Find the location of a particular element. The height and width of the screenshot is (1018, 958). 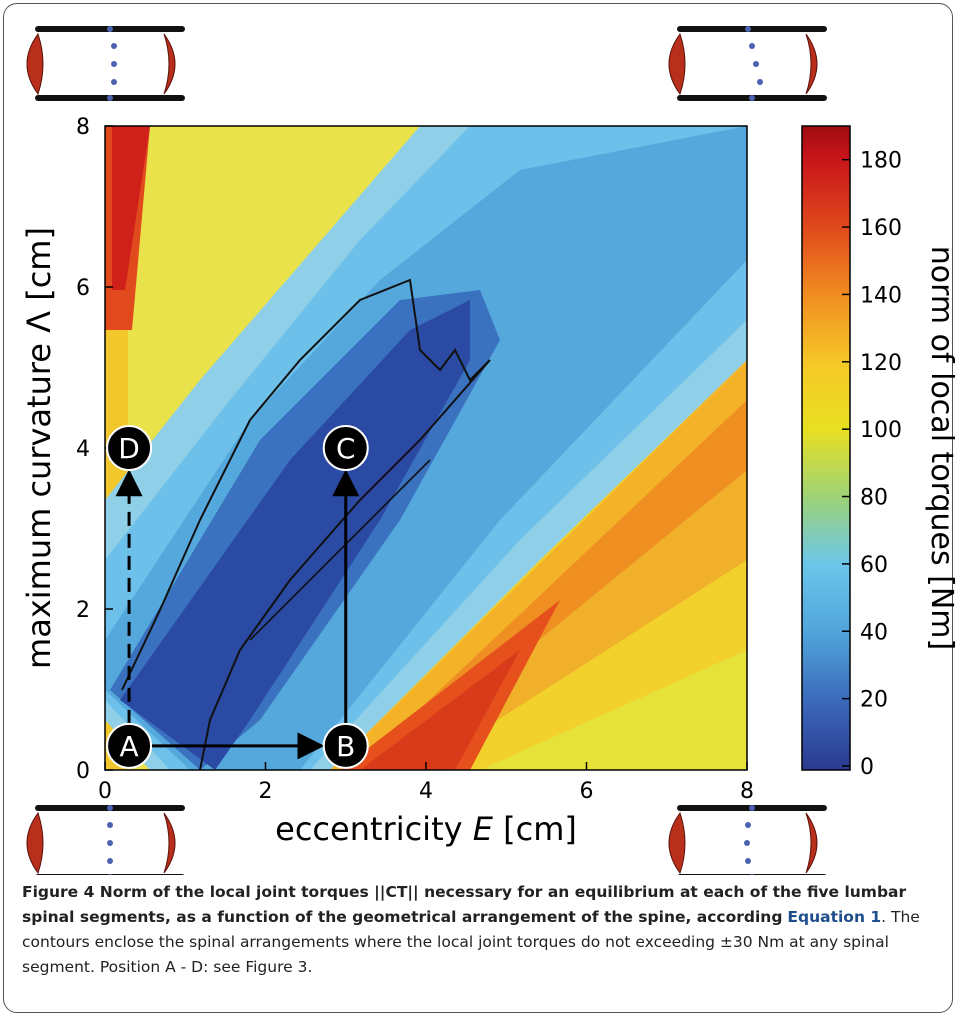

y-tick-label: 2 is located at coordinates (83, 610).